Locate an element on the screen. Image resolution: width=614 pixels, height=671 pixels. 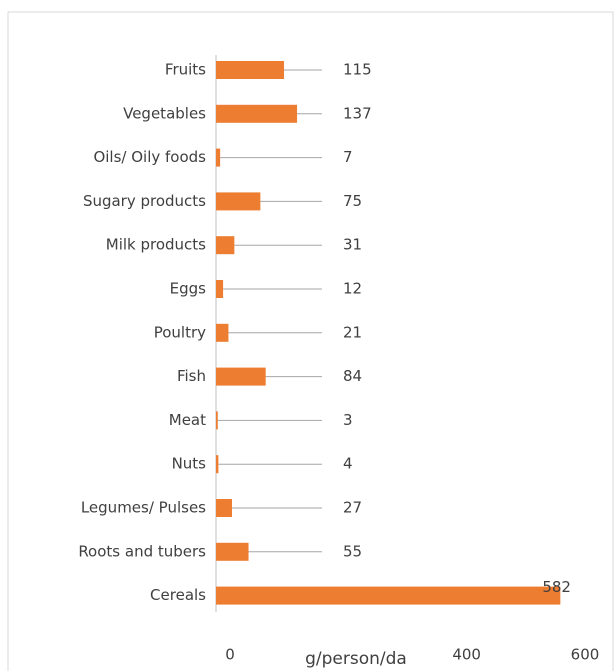
data-label: 7 is located at coordinates (348, 157).